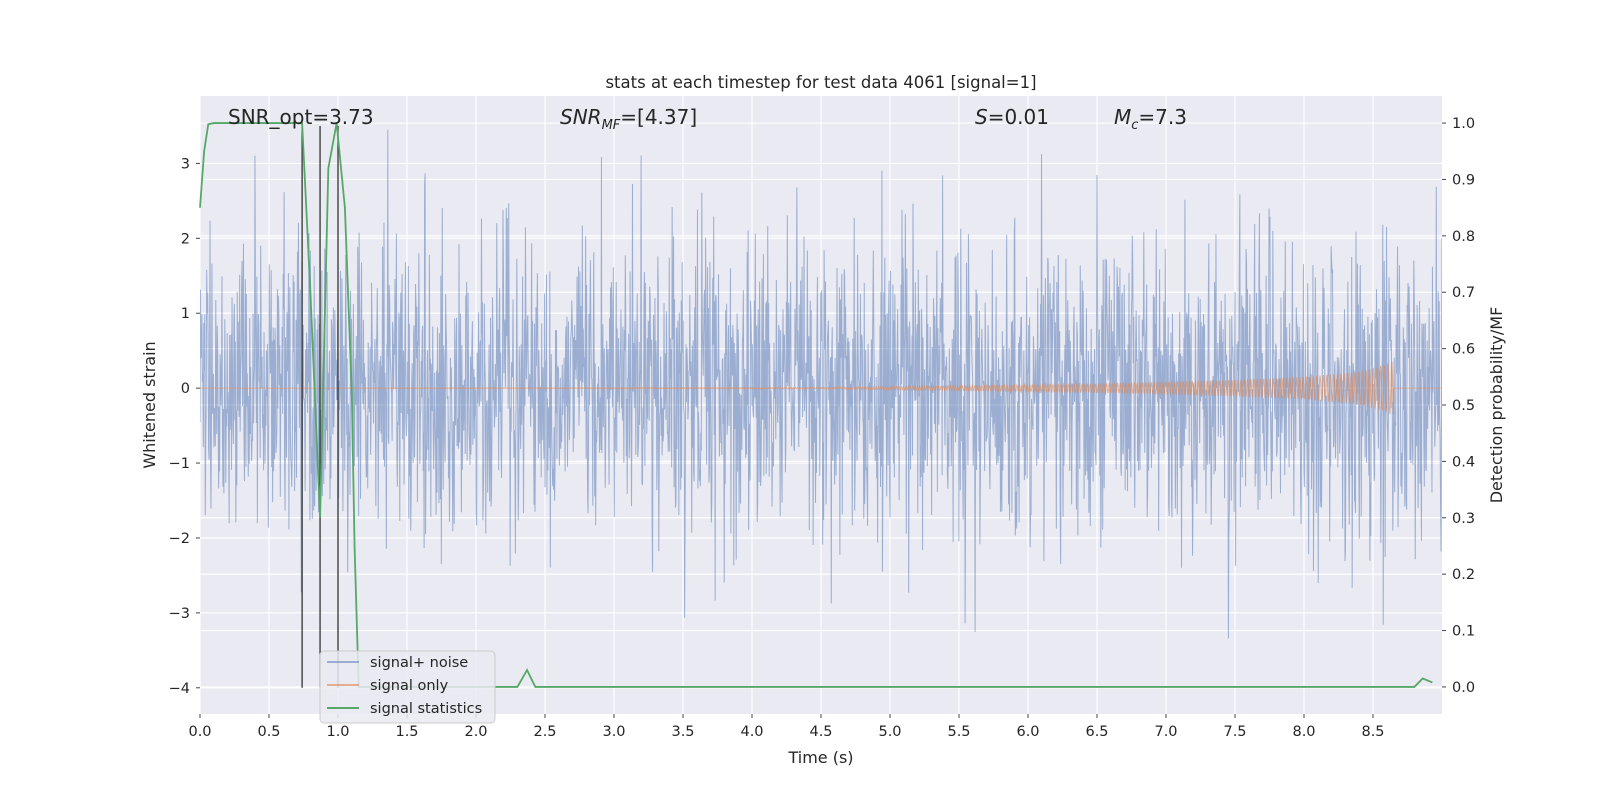 The image size is (1600, 800). What do you see at coordinates (1463, 575) in the screenshot?
I see `y-tick-label-right: 0.2` at bounding box center [1463, 575].